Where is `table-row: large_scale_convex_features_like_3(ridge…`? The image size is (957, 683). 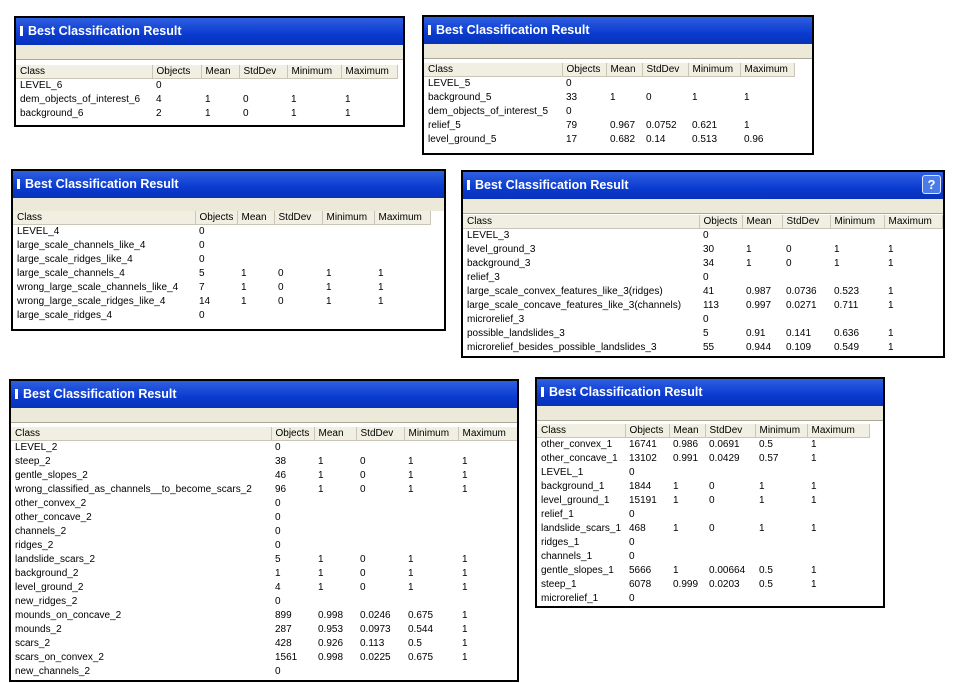
table-row: large_scale_convex_features_like_3(ridge… is located at coordinates (702, 292).